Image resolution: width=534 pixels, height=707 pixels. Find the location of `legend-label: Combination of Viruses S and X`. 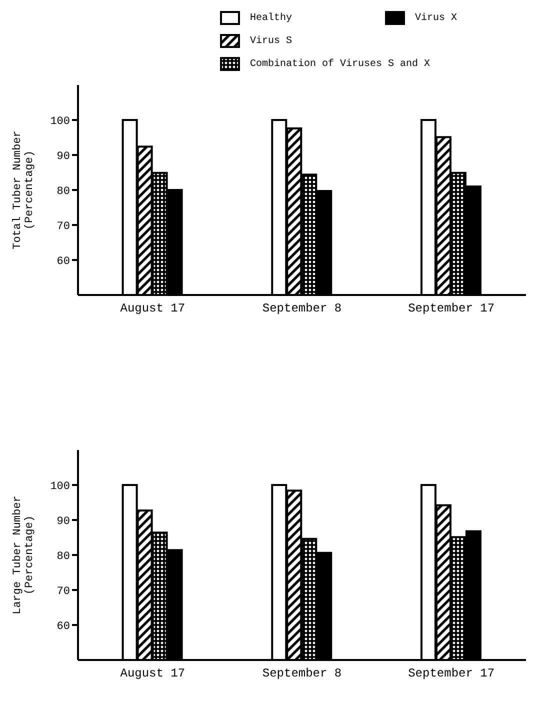

legend-label: Combination of Viruses S and X is located at coordinates (340, 64).